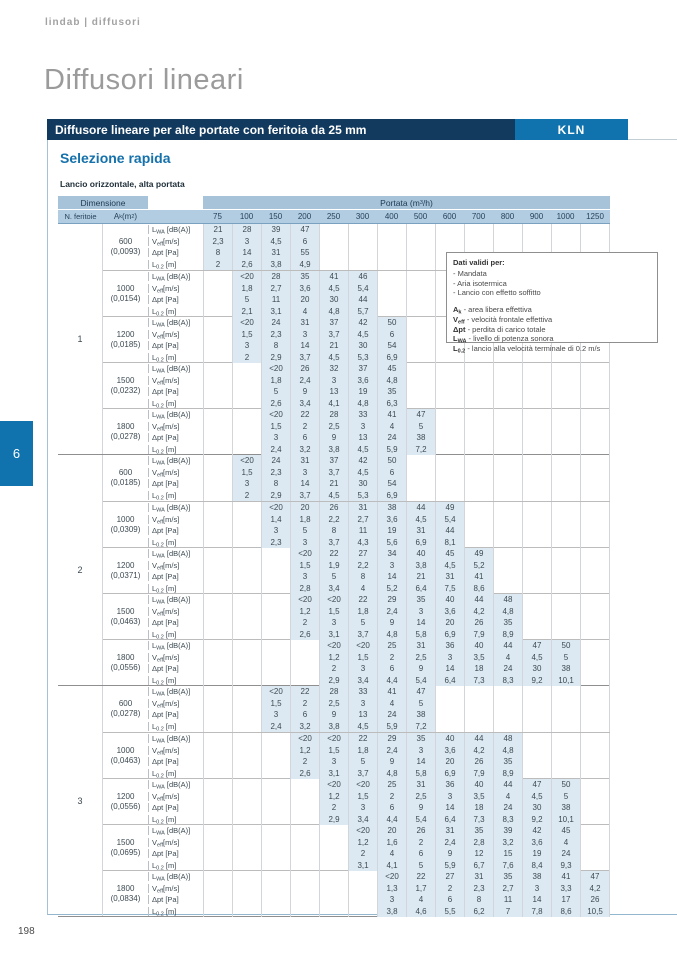 The height and width of the screenshot is (958, 677). What do you see at coordinates (125, 801) in the screenshot?
I see `dimension-cell: 1200 (0,0556)` at bounding box center [125, 801].